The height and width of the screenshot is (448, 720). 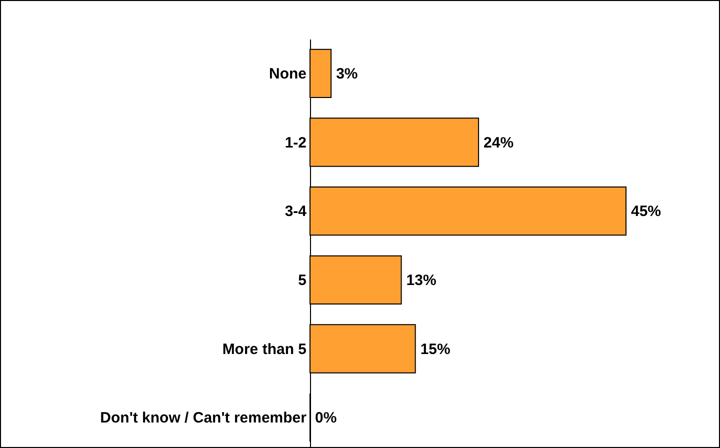 I want to click on y-tick-label: More than 5, so click(x=264, y=349).